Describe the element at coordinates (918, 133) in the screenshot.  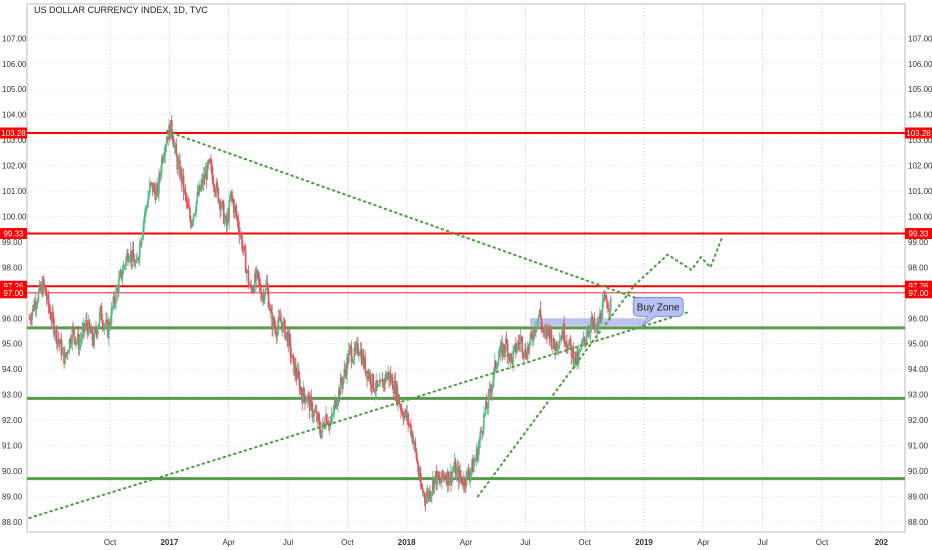
I see `price-badge-right` at that location.